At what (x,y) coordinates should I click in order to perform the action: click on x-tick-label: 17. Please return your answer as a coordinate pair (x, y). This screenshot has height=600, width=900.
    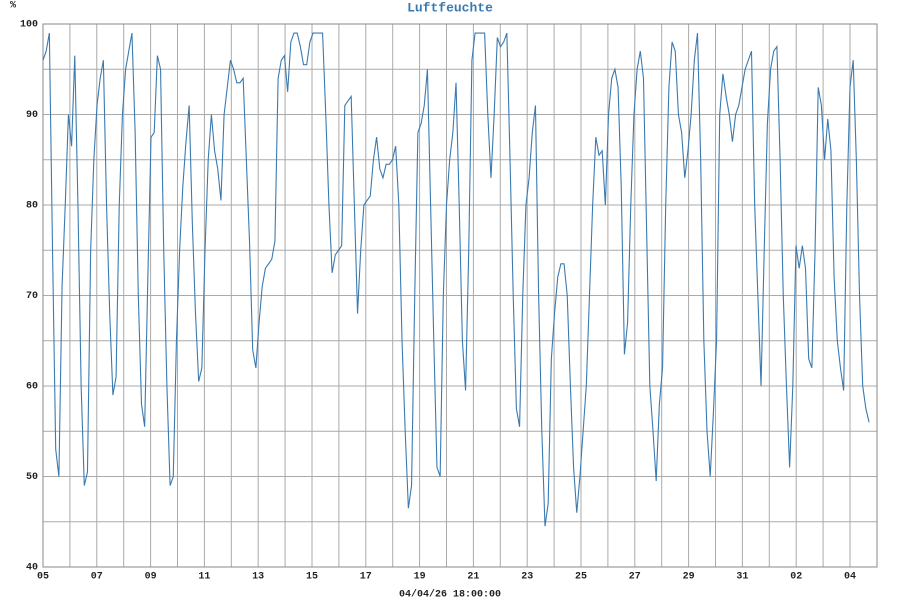
    Looking at the image, I should click on (366, 577).